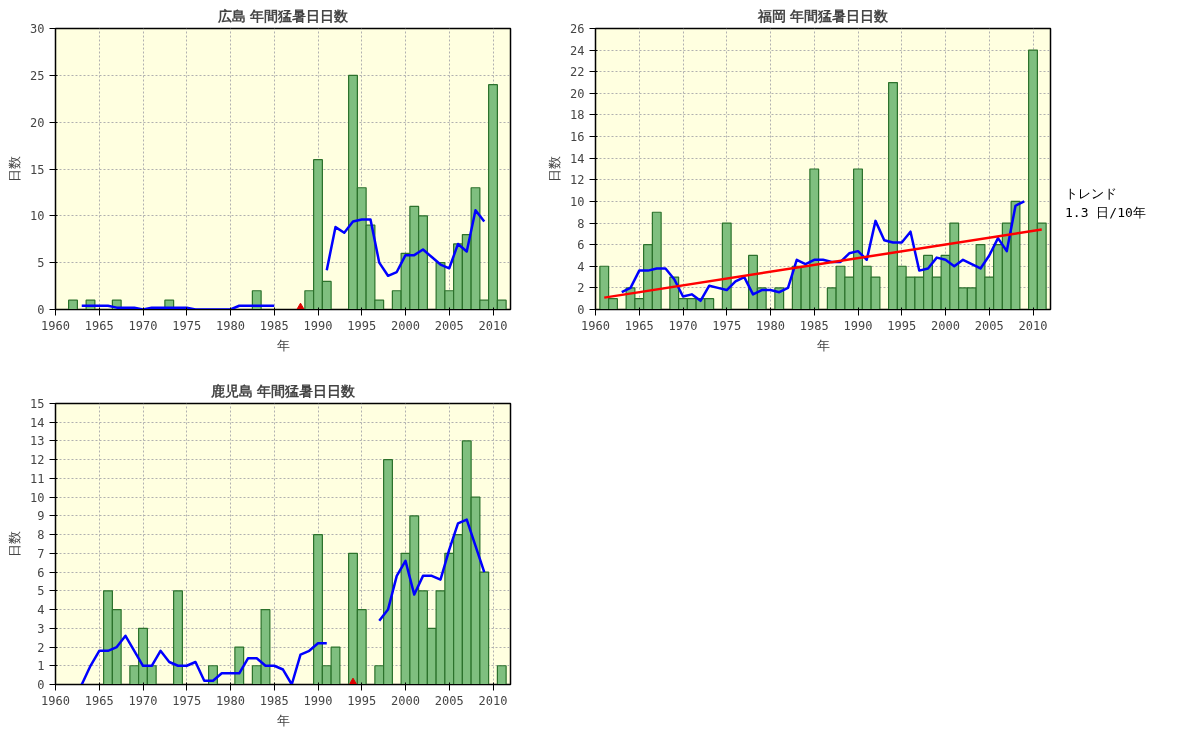 This screenshot has width=1181, height=745. I want to click on y-tick-label: 7, so click(41, 553).